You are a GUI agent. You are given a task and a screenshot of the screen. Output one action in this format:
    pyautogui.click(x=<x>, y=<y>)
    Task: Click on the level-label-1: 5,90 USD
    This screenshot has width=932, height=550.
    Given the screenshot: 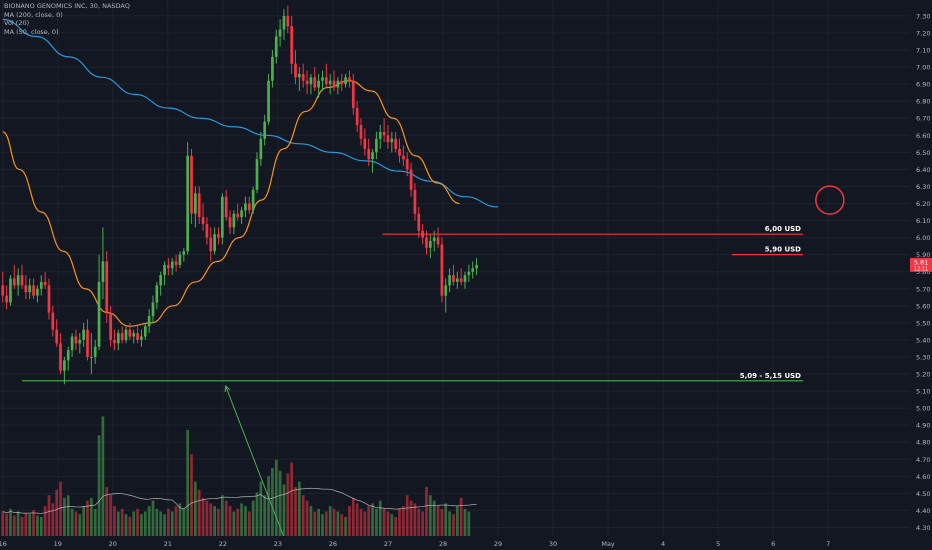 What is the action you would take?
    pyautogui.click(x=783, y=250)
    